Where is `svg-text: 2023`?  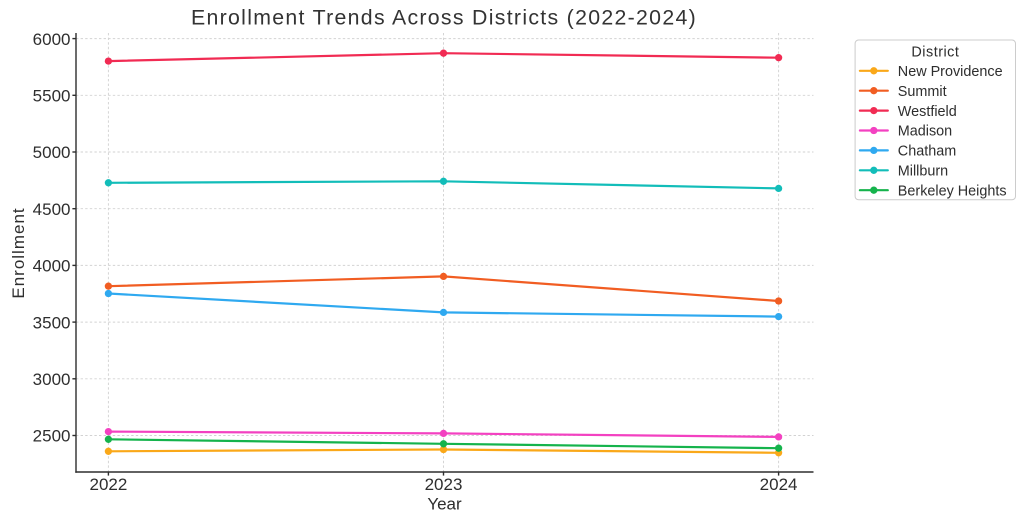
svg-text: 2023 is located at coordinates (444, 484).